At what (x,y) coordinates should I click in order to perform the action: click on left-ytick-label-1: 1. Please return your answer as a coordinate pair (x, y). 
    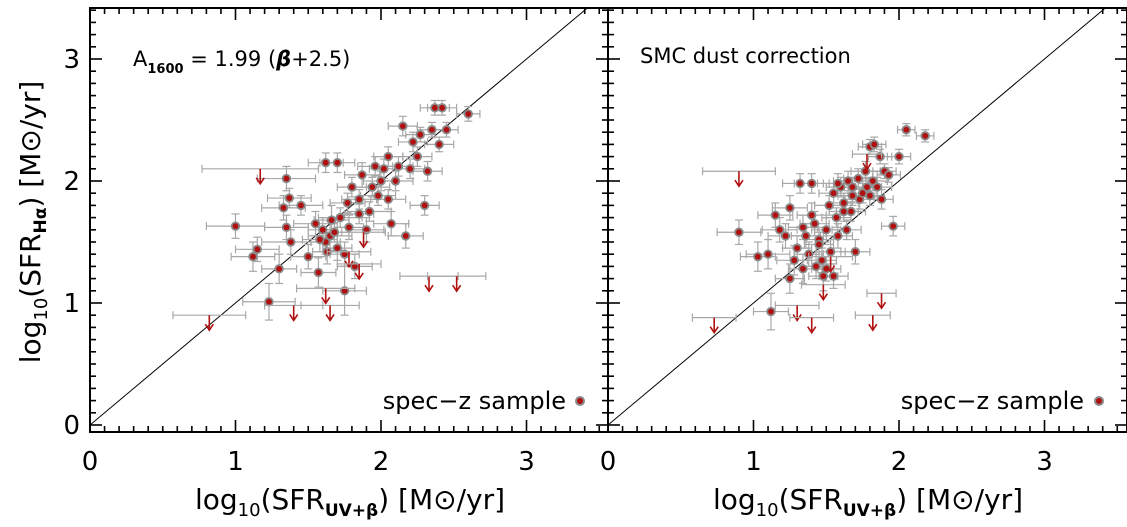
    Looking at the image, I should click on (71, 304).